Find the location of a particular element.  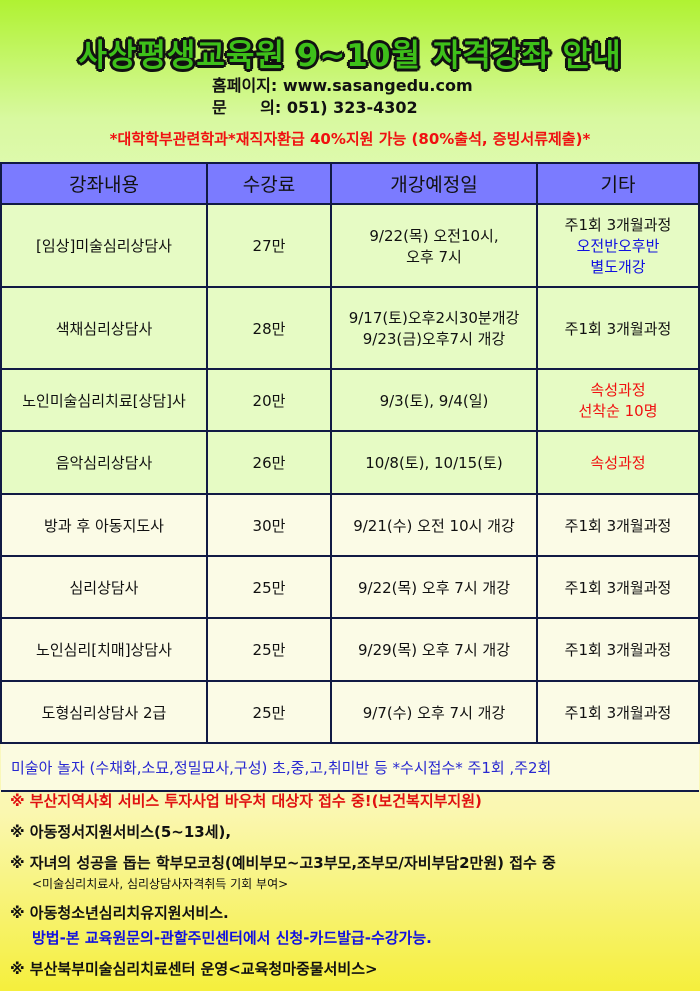

etc-line: 선착순 10명 is located at coordinates (618, 411).